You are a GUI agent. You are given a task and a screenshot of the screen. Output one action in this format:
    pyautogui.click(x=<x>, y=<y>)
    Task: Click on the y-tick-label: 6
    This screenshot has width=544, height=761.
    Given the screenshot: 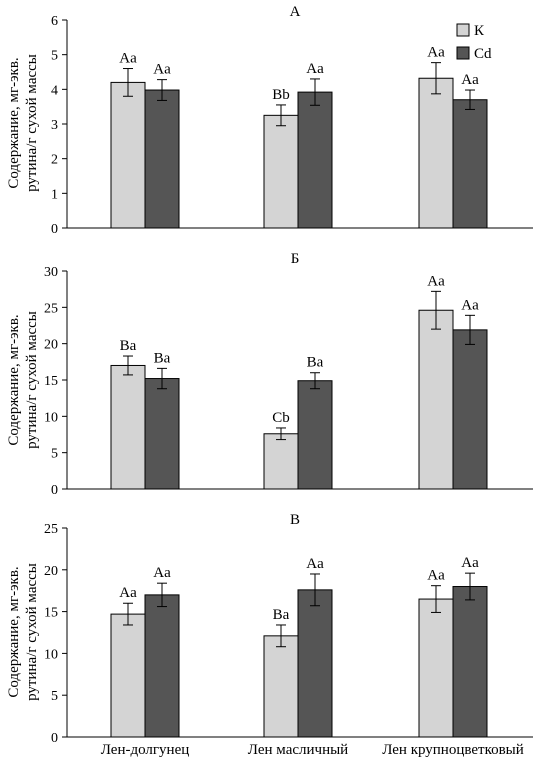 What is the action you would take?
    pyautogui.click(x=54, y=21)
    